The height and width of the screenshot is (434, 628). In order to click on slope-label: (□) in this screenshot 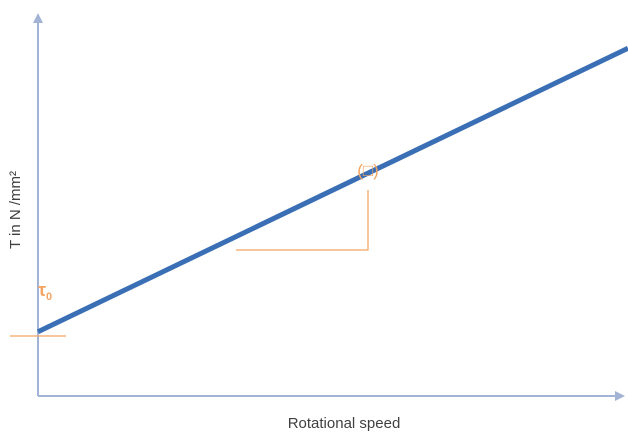, I will do `click(368, 170)`.